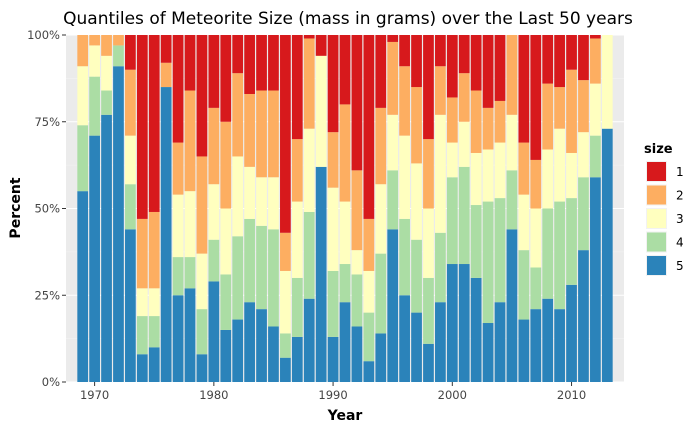  I want to click on x-tick-label: 1970, so click(94, 395).